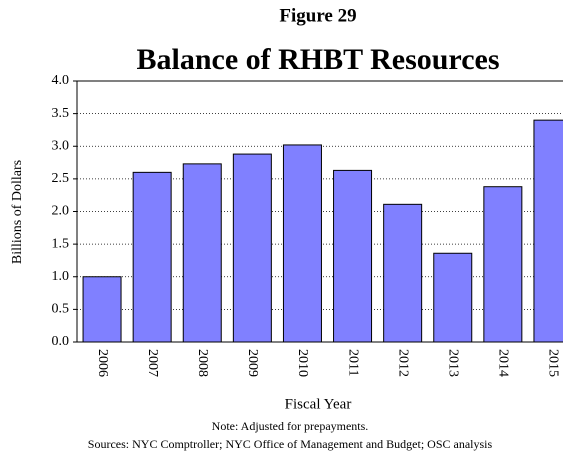 The width and height of the screenshot is (563, 455). Describe the element at coordinates (61, 113) in the screenshot. I see `y-tick-label: 3.5` at that location.